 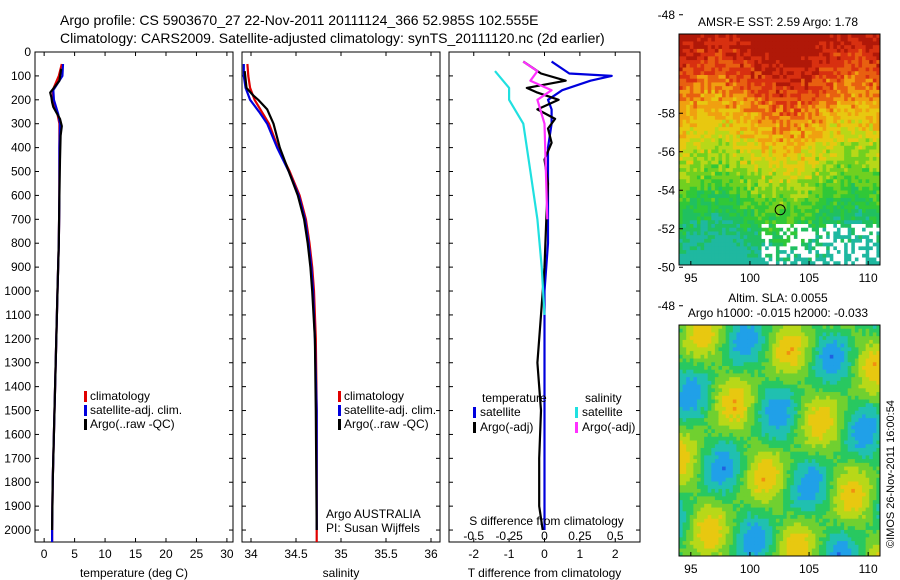 I want to click on legend-swatch, so click(x=339, y=424).